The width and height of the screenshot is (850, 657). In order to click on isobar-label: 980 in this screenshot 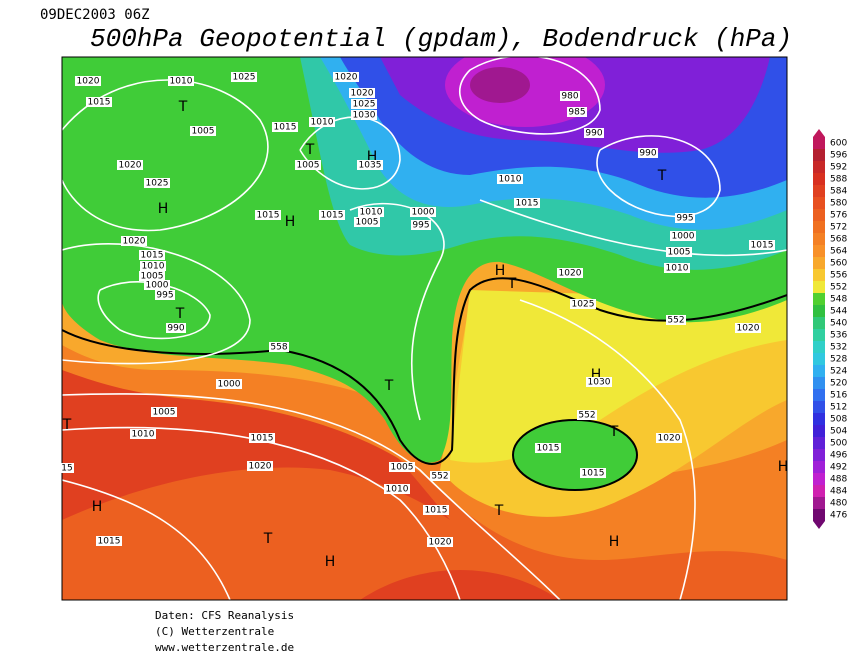, I will do `click(569, 97)`.